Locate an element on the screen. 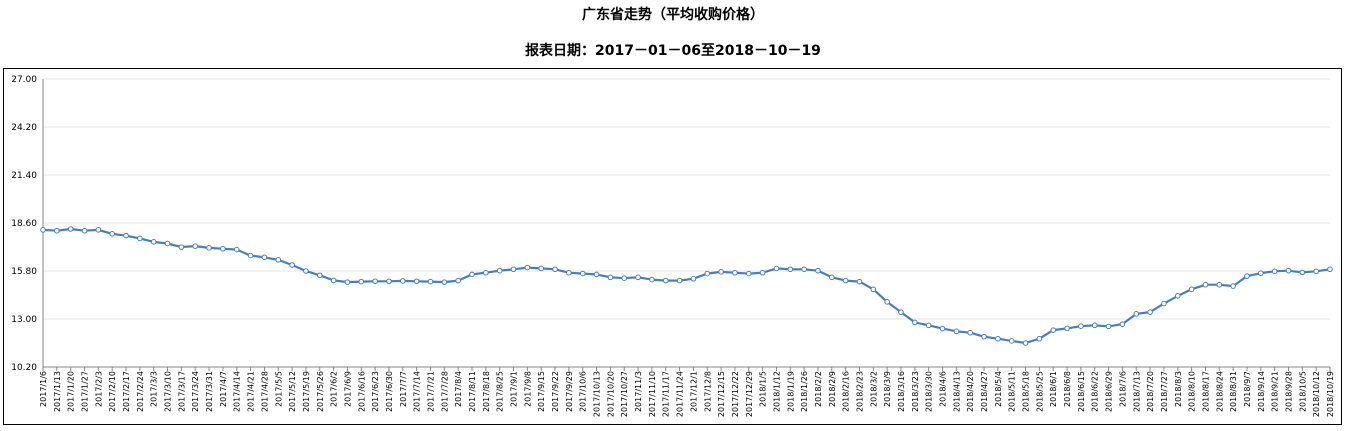  x-tick-label: 2017/12/29 is located at coordinates (749, 394).